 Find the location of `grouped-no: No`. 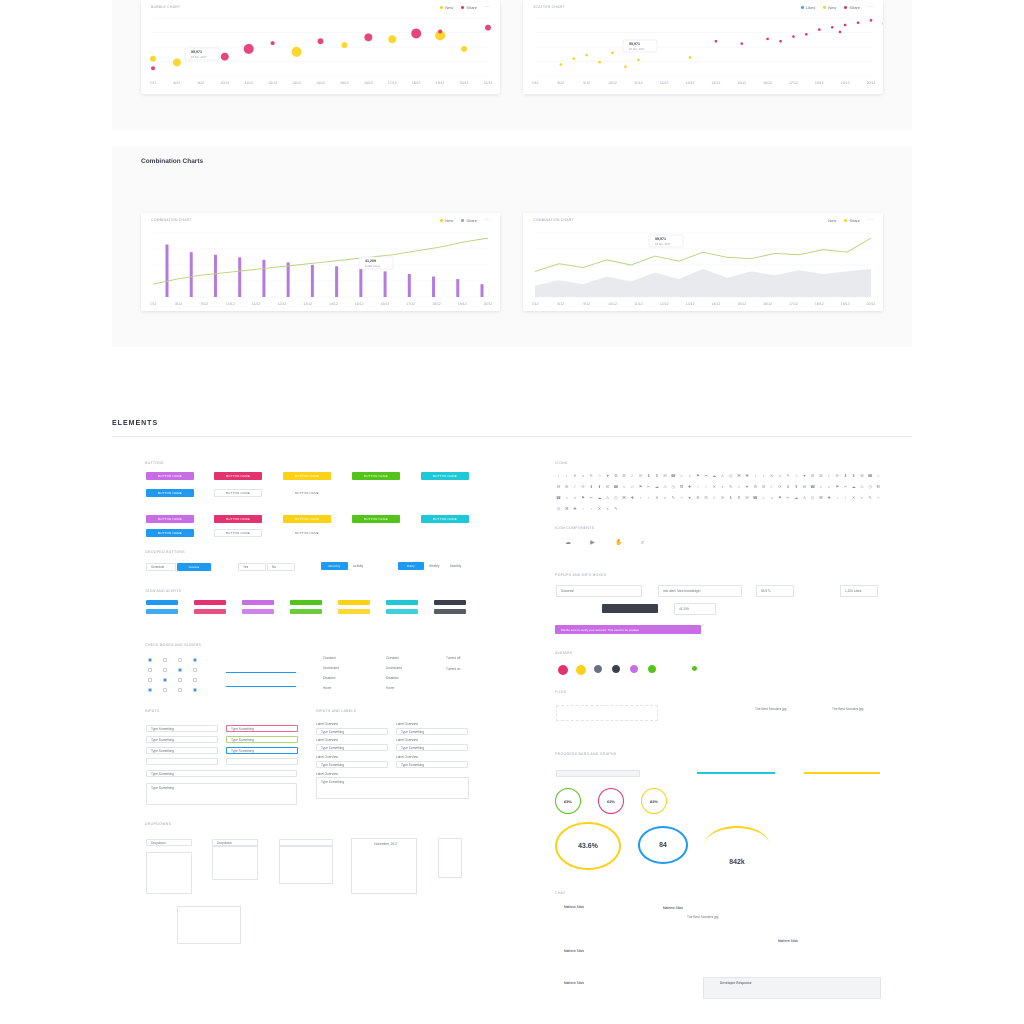

grouped-no: No is located at coordinates (281, 567).